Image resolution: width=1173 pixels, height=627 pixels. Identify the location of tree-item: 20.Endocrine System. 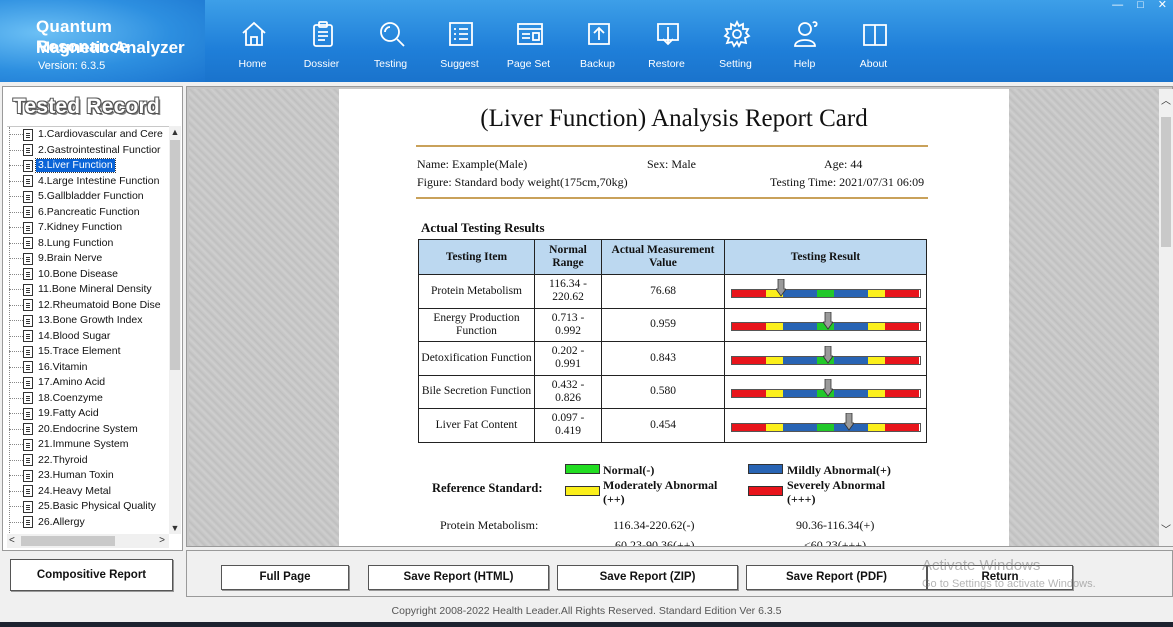
(88, 430).